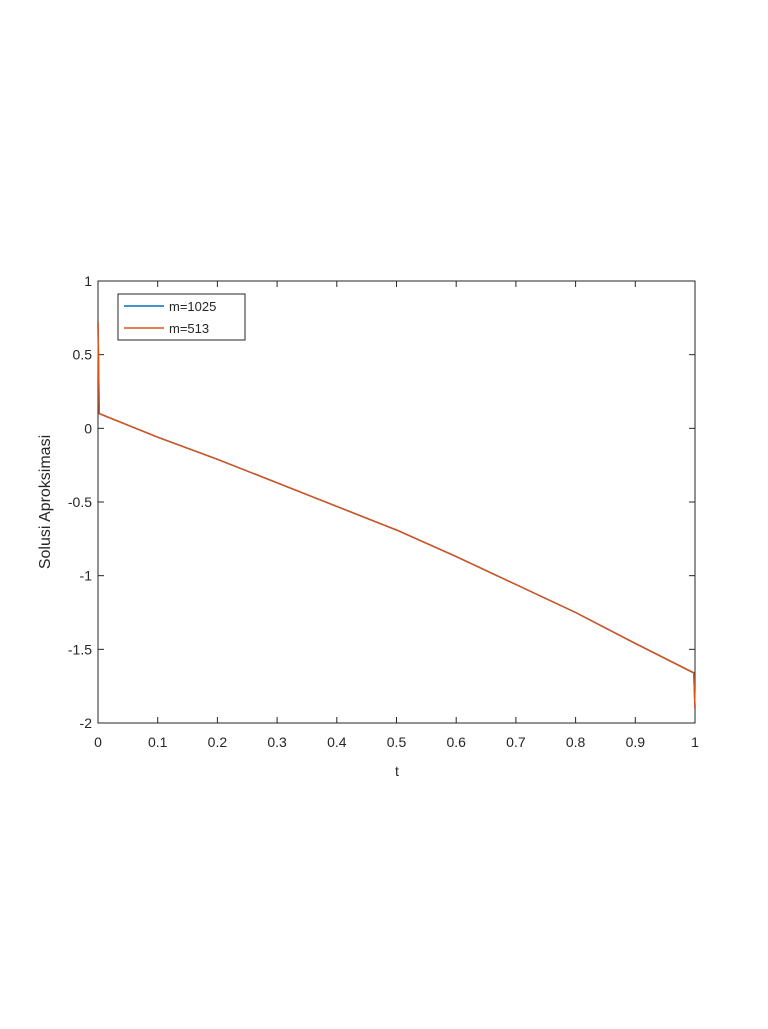 The height and width of the screenshot is (1029, 768). What do you see at coordinates (80, 649) in the screenshot?
I see `y-tick-label: -1.5` at bounding box center [80, 649].